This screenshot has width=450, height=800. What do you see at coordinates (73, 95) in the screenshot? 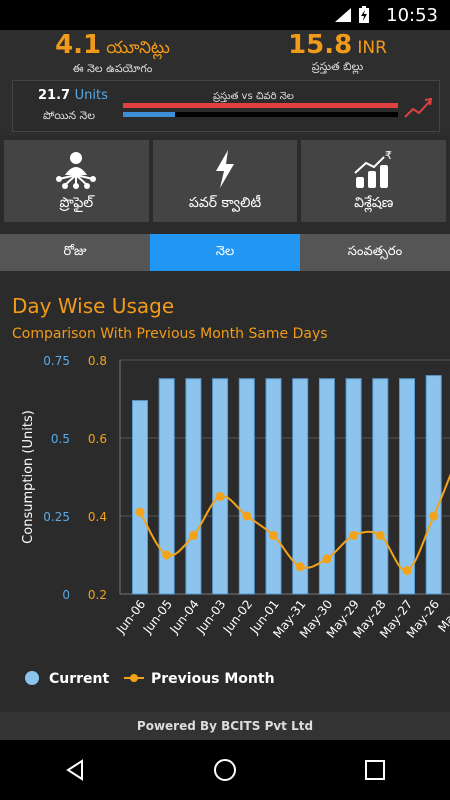
I see `last-month-usage: 21.7 Units` at bounding box center [73, 95].